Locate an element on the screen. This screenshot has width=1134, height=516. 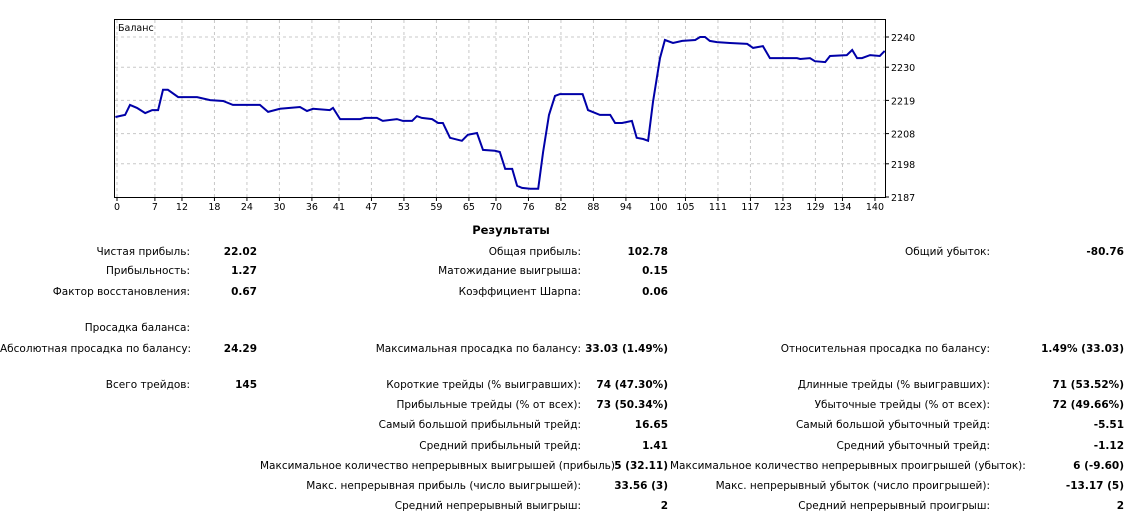
x-tick-label: 12 is located at coordinates (182, 207).